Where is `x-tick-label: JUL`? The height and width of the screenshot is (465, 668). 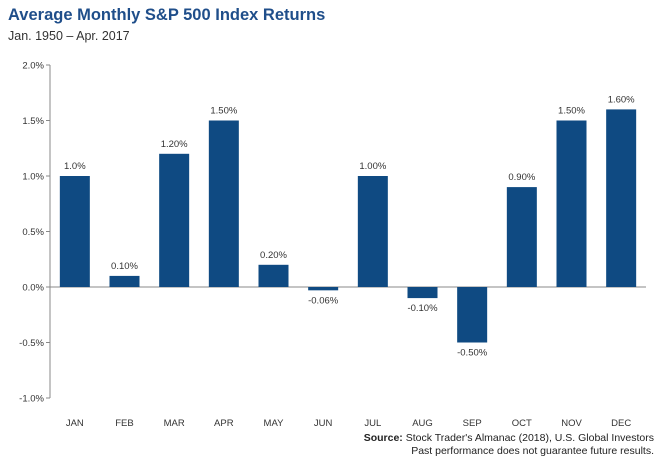 x-tick-label: JUL is located at coordinates (372, 423).